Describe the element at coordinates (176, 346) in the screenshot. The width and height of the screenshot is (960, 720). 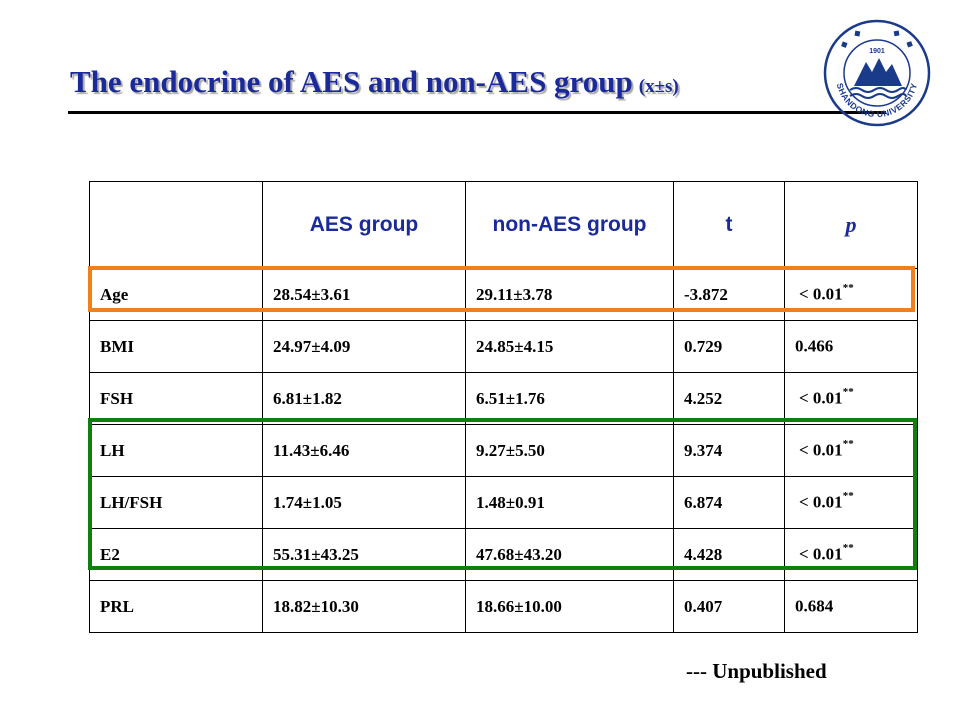
I see `row-label: BMI` at that location.